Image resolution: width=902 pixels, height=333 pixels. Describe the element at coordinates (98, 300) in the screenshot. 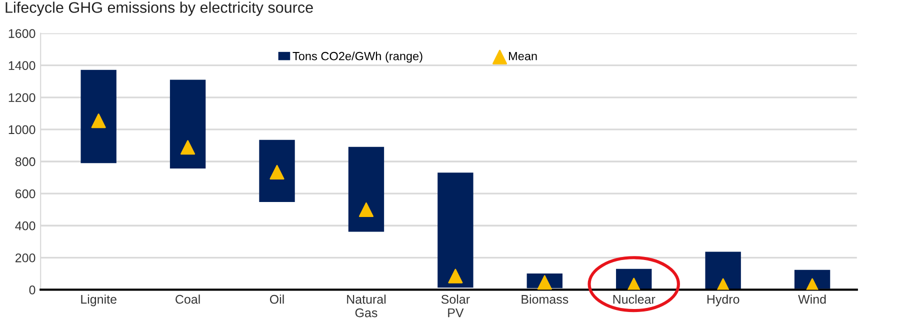

I see `x-tick-label: Lignite` at that location.